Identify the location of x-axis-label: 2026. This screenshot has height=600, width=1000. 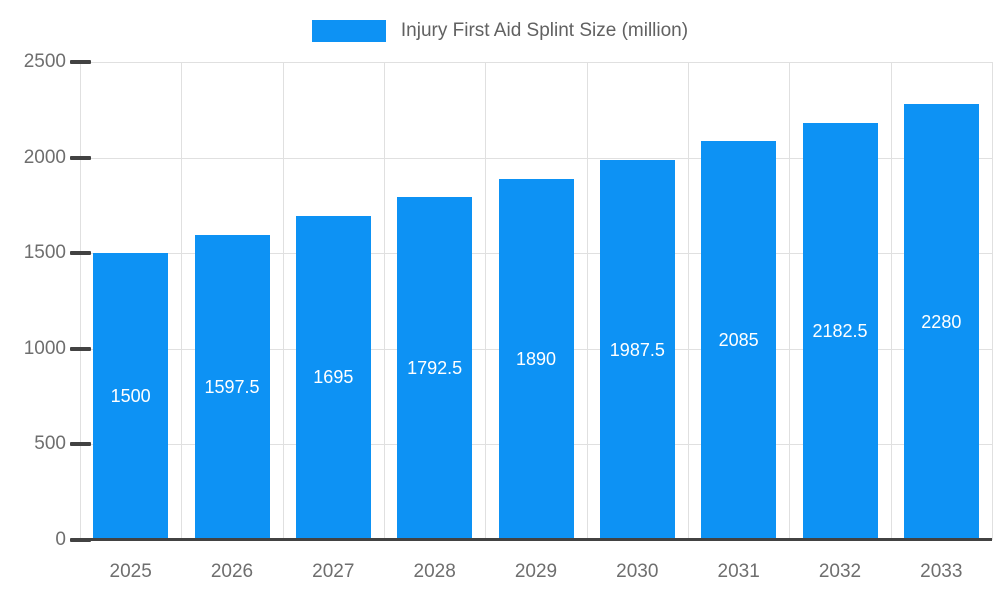
(232, 571).